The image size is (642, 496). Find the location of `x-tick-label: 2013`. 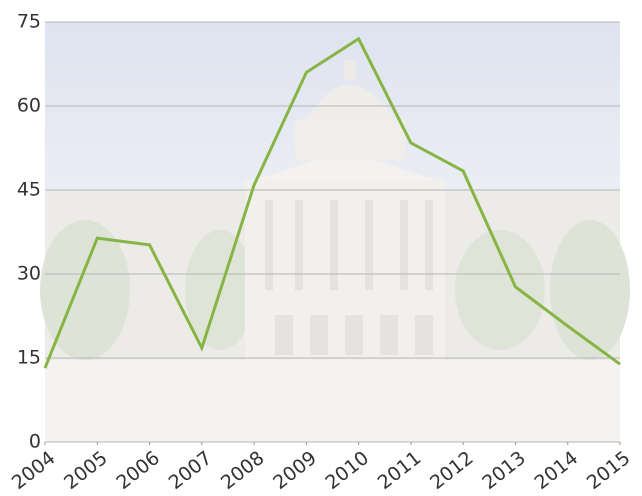

x-tick-label: 2013 is located at coordinates (504, 470).